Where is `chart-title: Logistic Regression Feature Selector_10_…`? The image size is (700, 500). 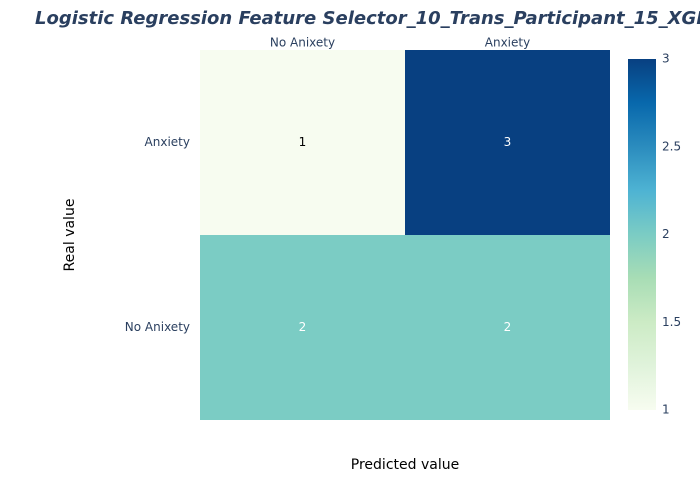
chart-title: Logistic Regression Feature Selector_10_… is located at coordinates (367, 18).